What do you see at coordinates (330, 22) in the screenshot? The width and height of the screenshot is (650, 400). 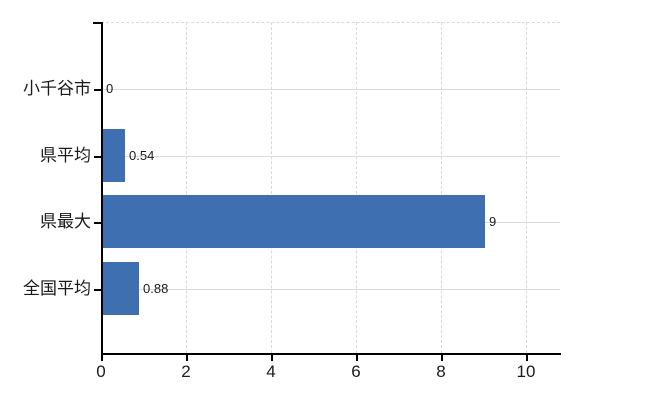 I see `plot-top-border` at bounding box center [330, 22].